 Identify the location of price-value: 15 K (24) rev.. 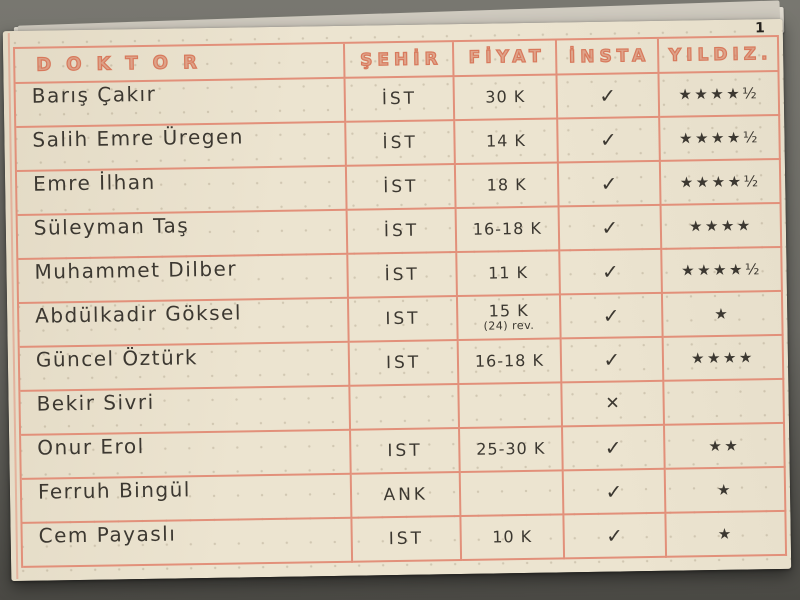
(510, 318).